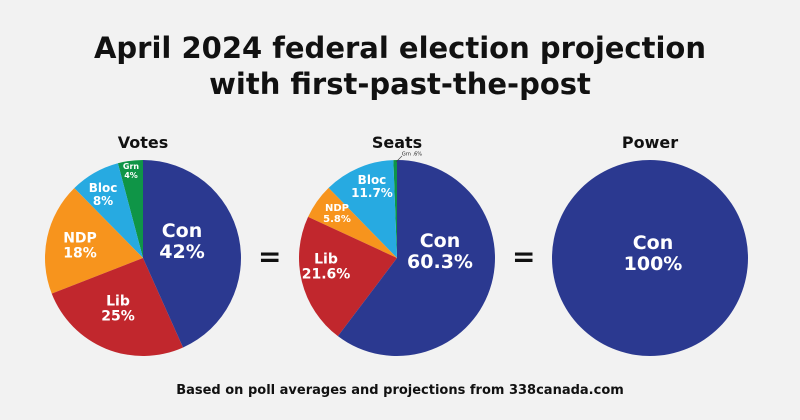 This screenshot has width=800, height=420. Describe the element at coordinates (108, 210) in the screenshot. I see `votes-bloc-slice` at that location.